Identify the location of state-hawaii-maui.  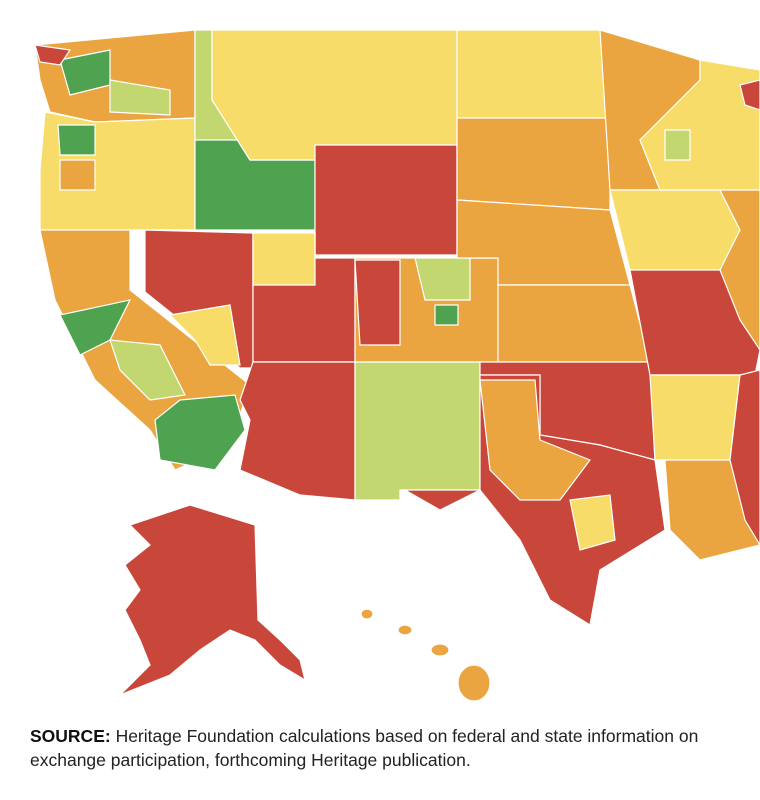
(440, 650).